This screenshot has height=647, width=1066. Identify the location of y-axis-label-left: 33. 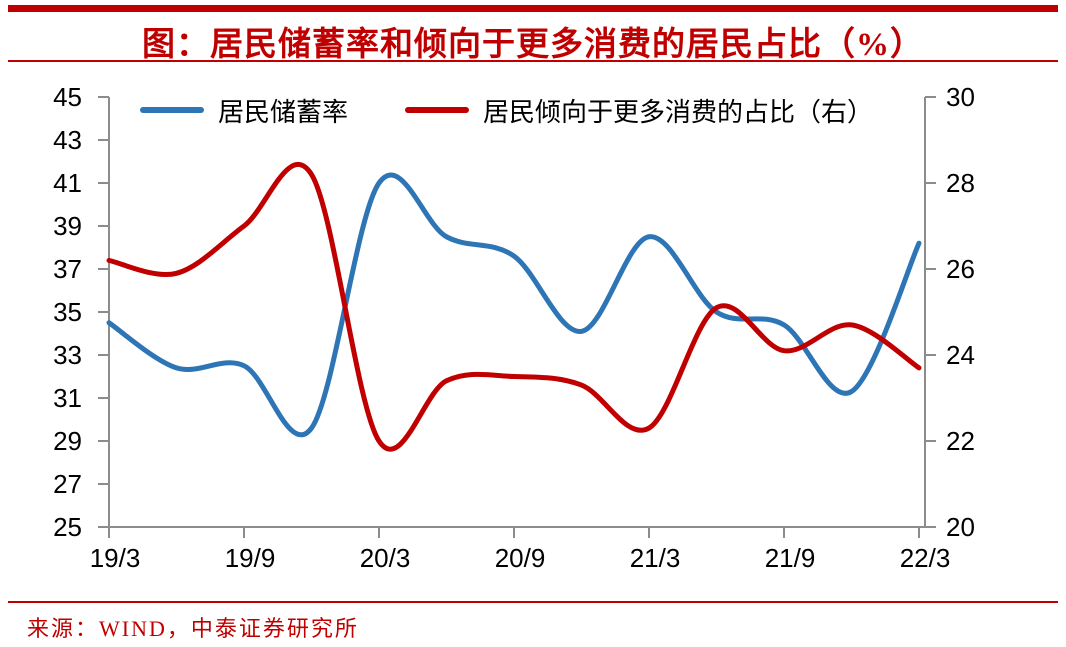
(67, 355).